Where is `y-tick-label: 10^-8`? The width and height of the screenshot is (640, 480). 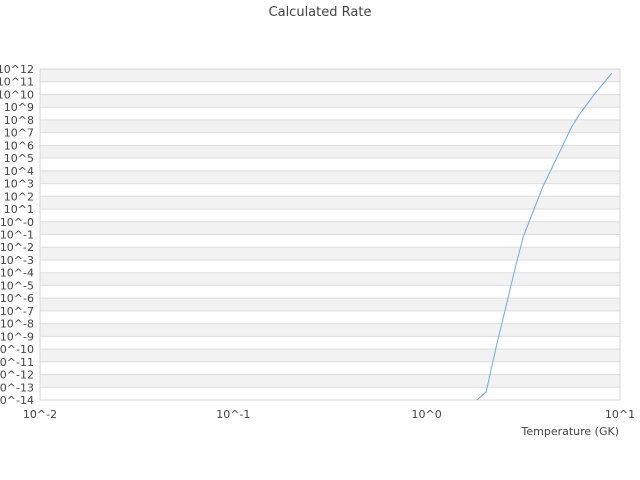
y-tick-label: 10^-8 is located at coordinates (17, 324).